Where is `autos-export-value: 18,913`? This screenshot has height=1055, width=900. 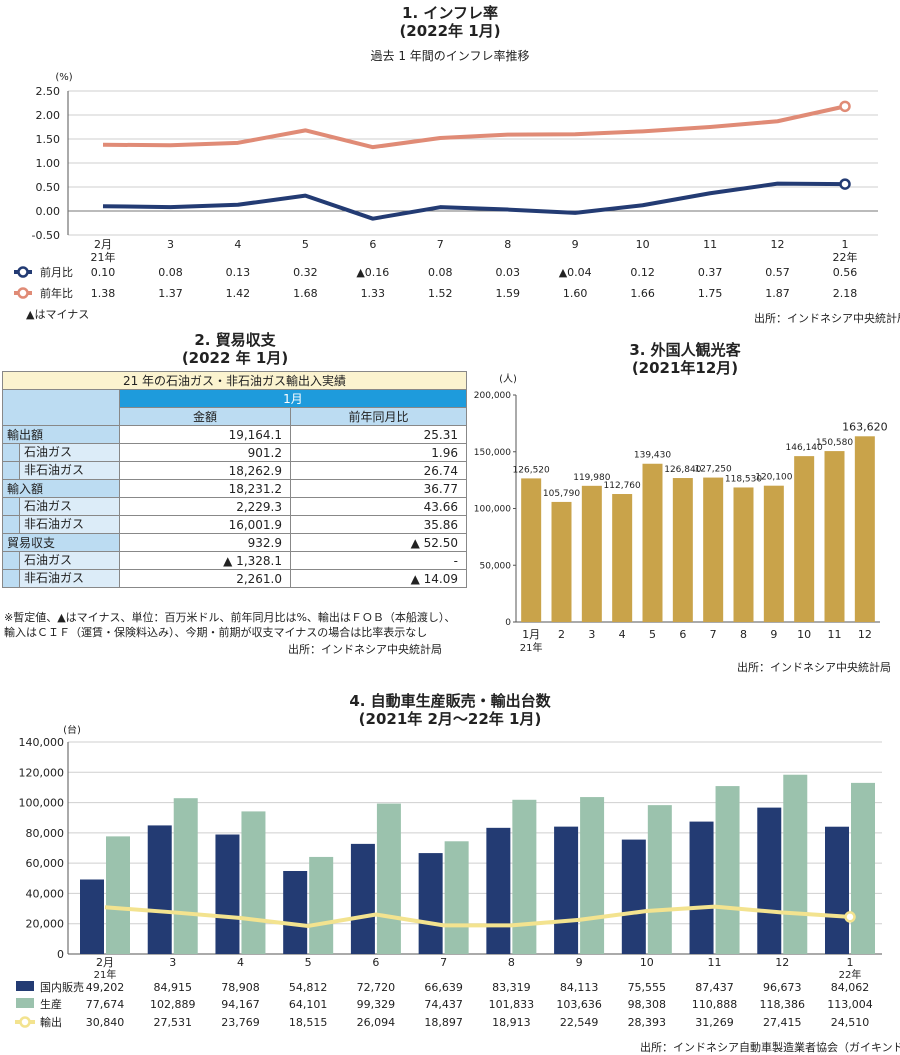
autos-export-value: 18,913 is located at coordinates (511, 1022).